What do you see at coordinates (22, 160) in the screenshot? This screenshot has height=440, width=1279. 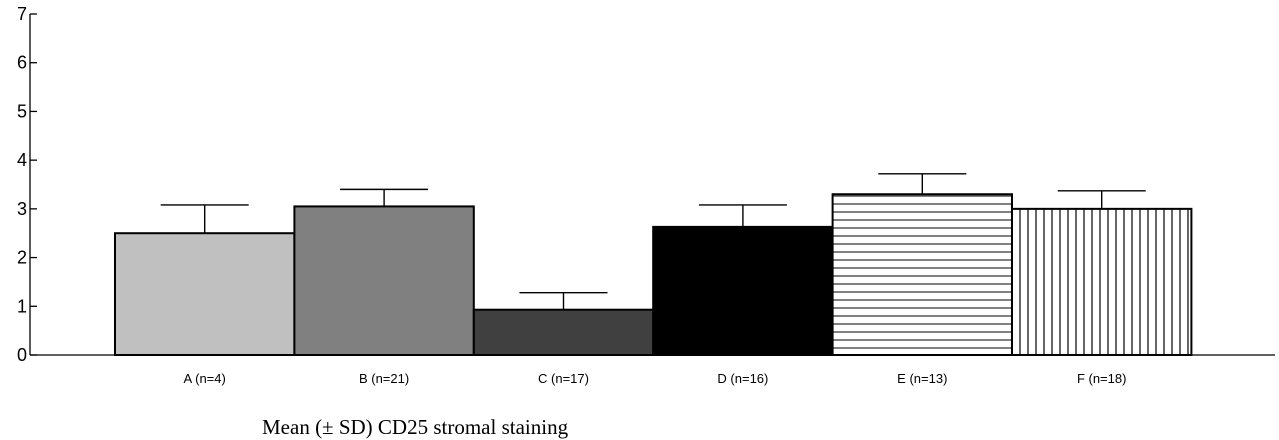 I see `y-tick-label: 4` at bounding box center [22, 160].